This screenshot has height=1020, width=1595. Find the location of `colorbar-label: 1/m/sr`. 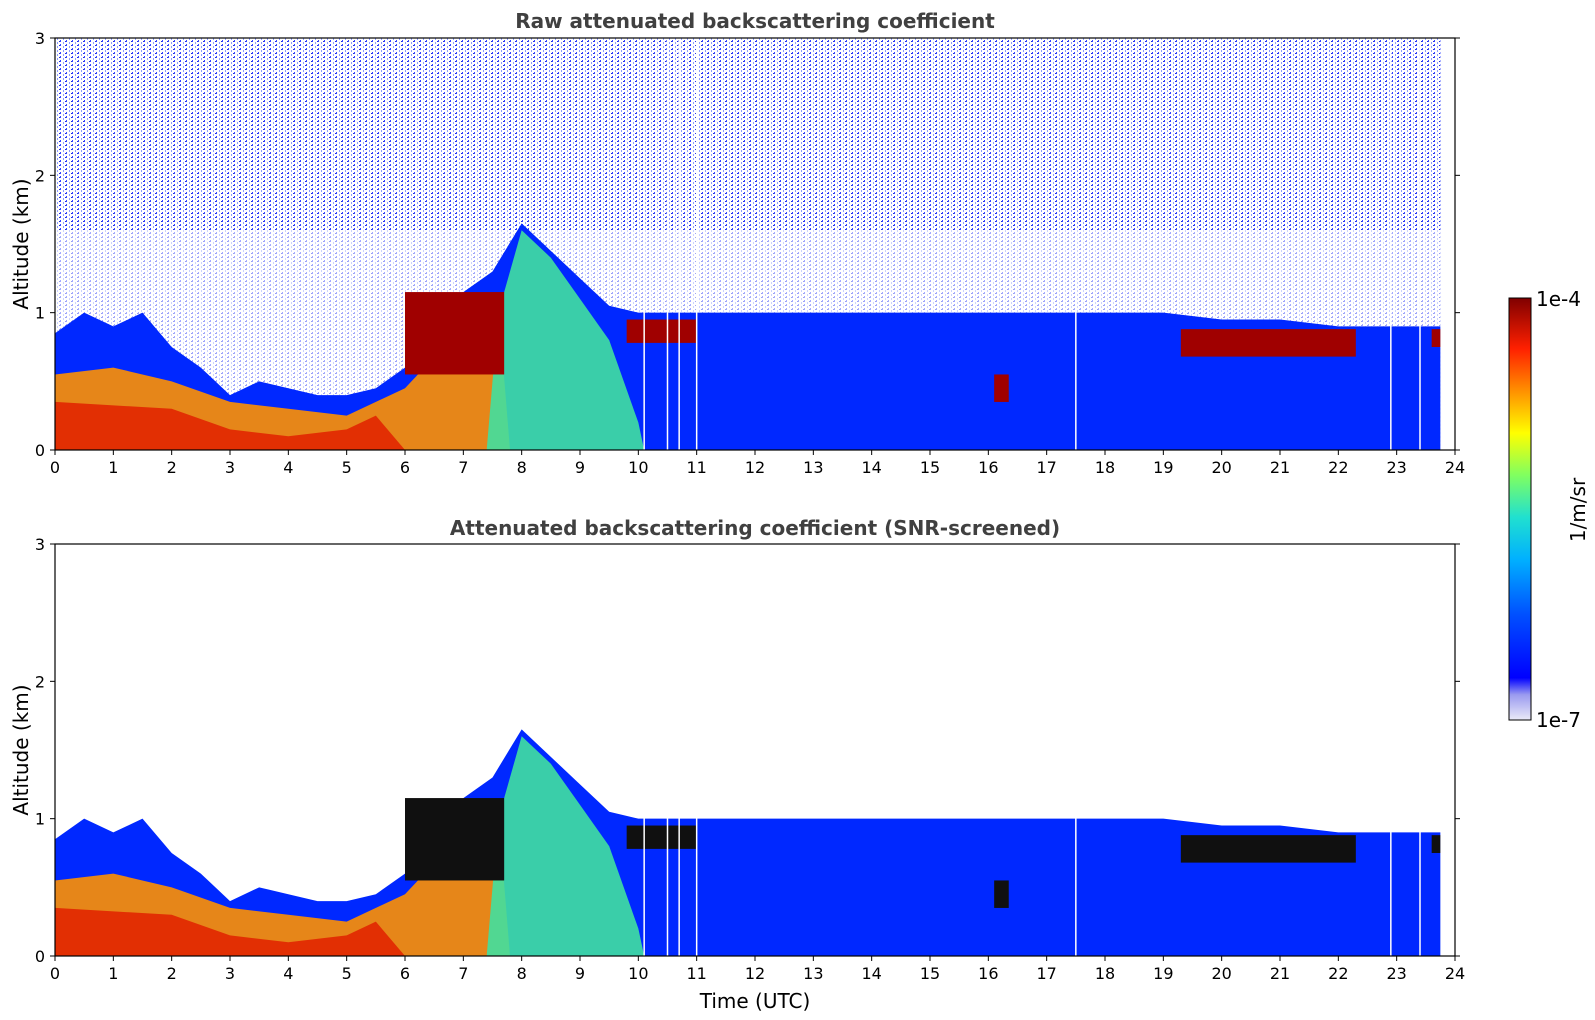

colorbar-label: 1/m/sr is located at coordinates (1578, 509).